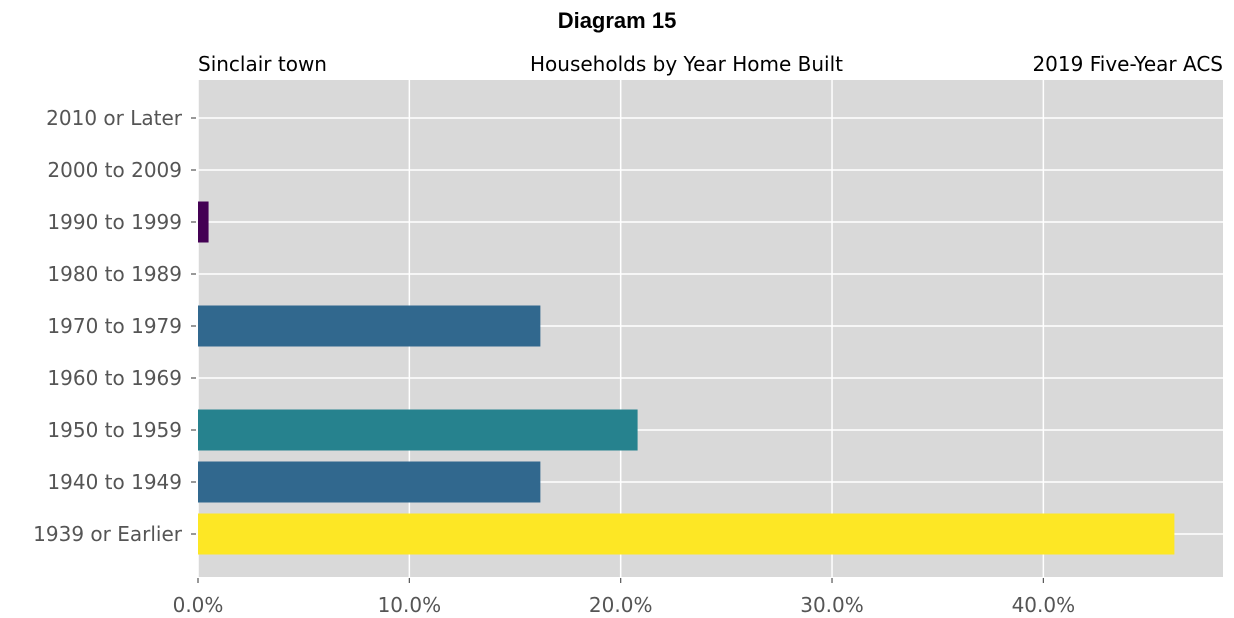 The image size is (1234, 618). Describe the element at coordinates (1044, 605) in the screenshot. I see `x-tick-label: 40.0%` at that location.